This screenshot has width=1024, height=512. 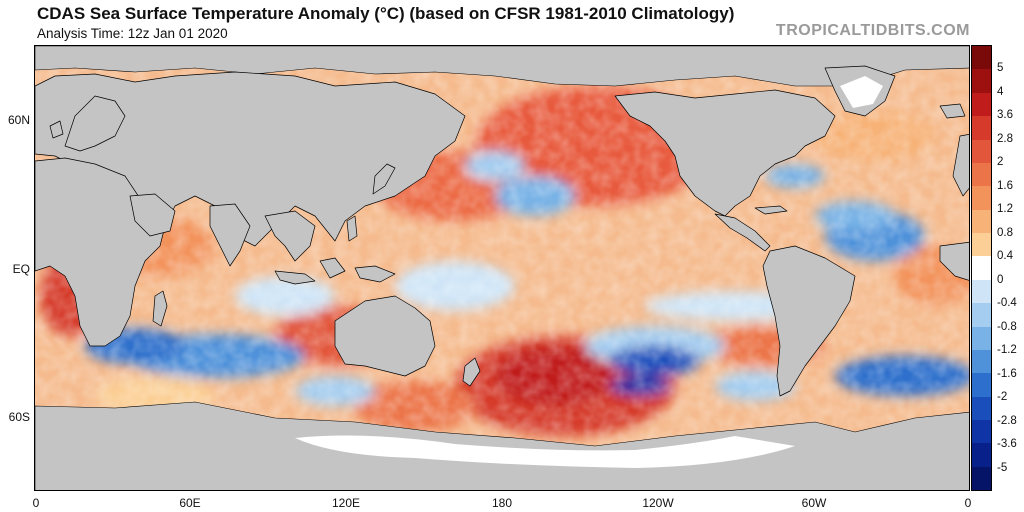 What do you see at coordinates (332, 268) in the screenshot?
I see `borneo` at bounding box center [332, 268].